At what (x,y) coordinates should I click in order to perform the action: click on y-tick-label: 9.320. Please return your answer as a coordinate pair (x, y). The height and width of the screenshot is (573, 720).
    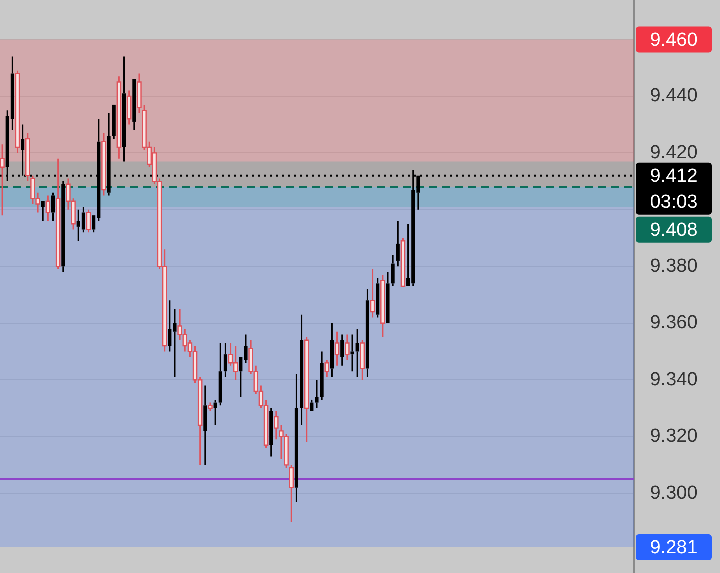
    Looking at the image, I should click on (674, 437).